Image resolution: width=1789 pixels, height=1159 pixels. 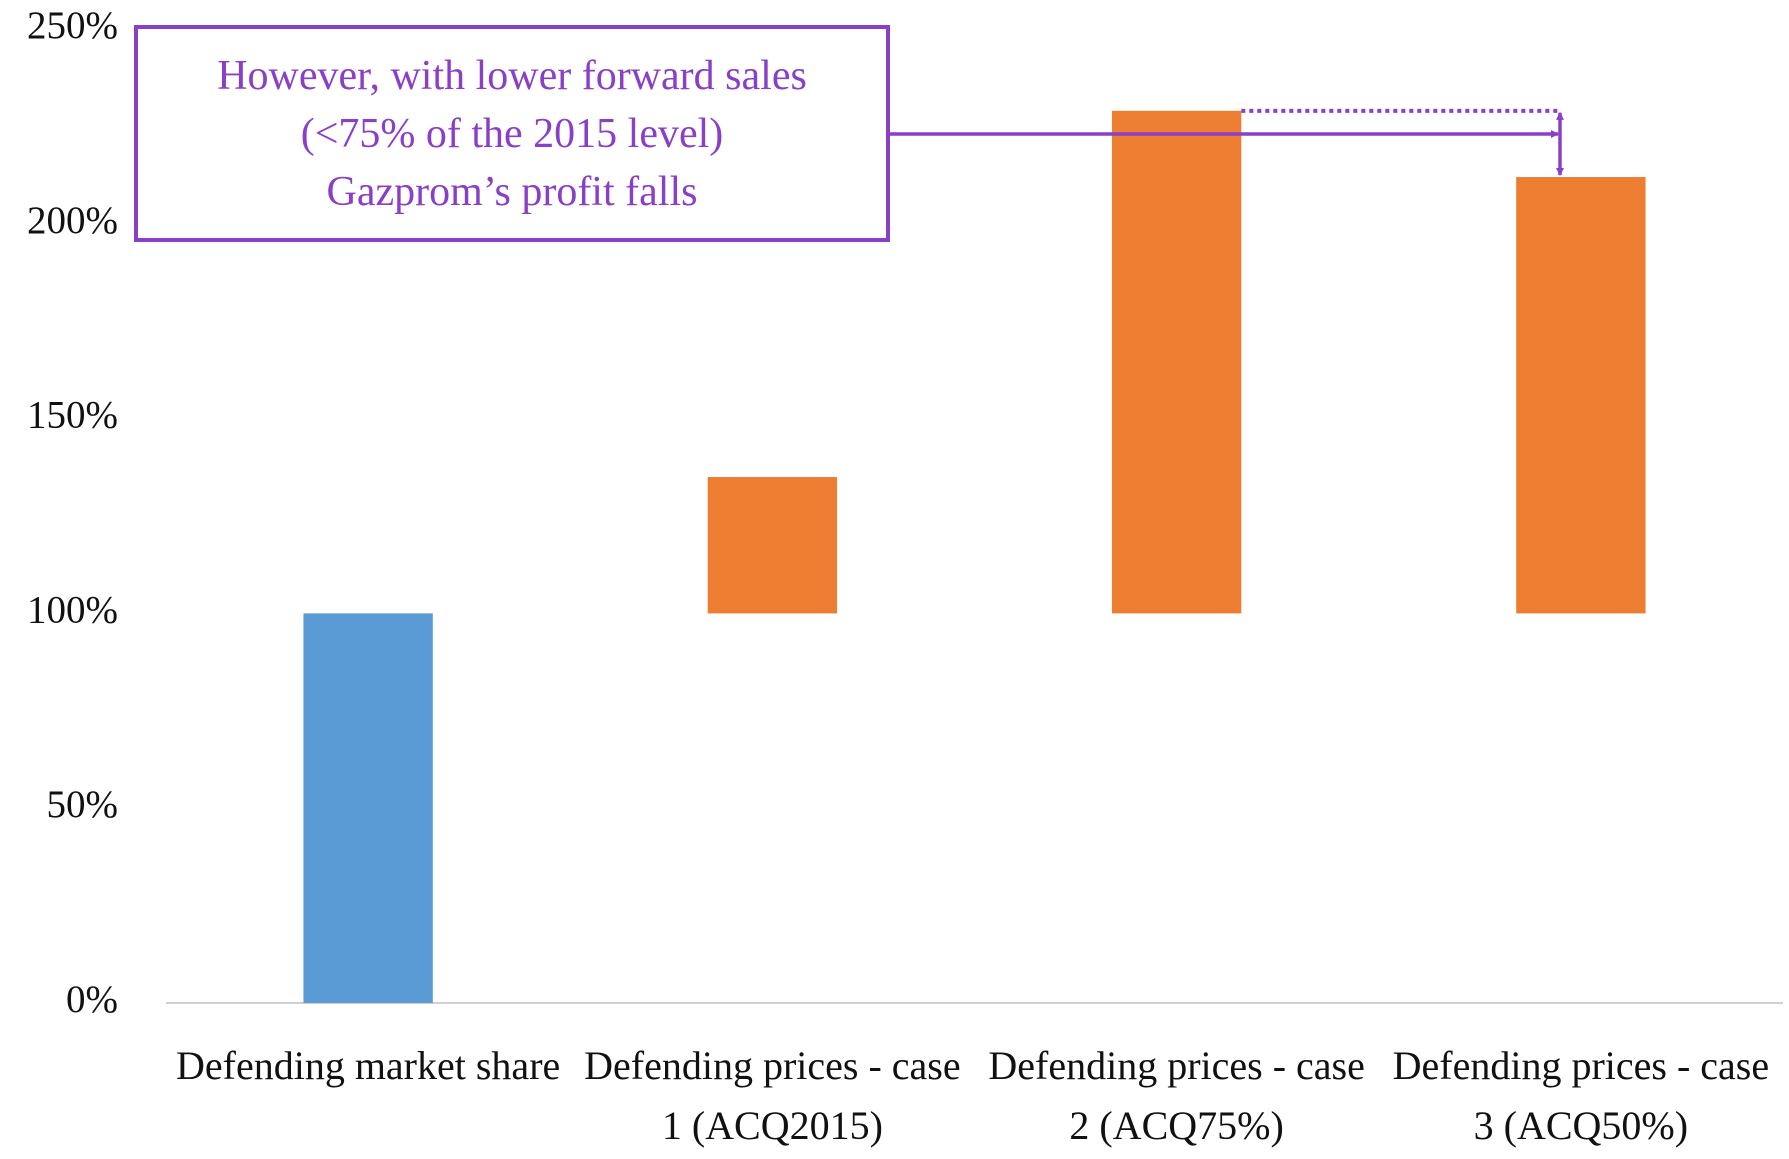 What do you see at coordinates (72, 415) in the screenshot?
I see `y-tick-label: 150%` at bounding box center [72, 415].